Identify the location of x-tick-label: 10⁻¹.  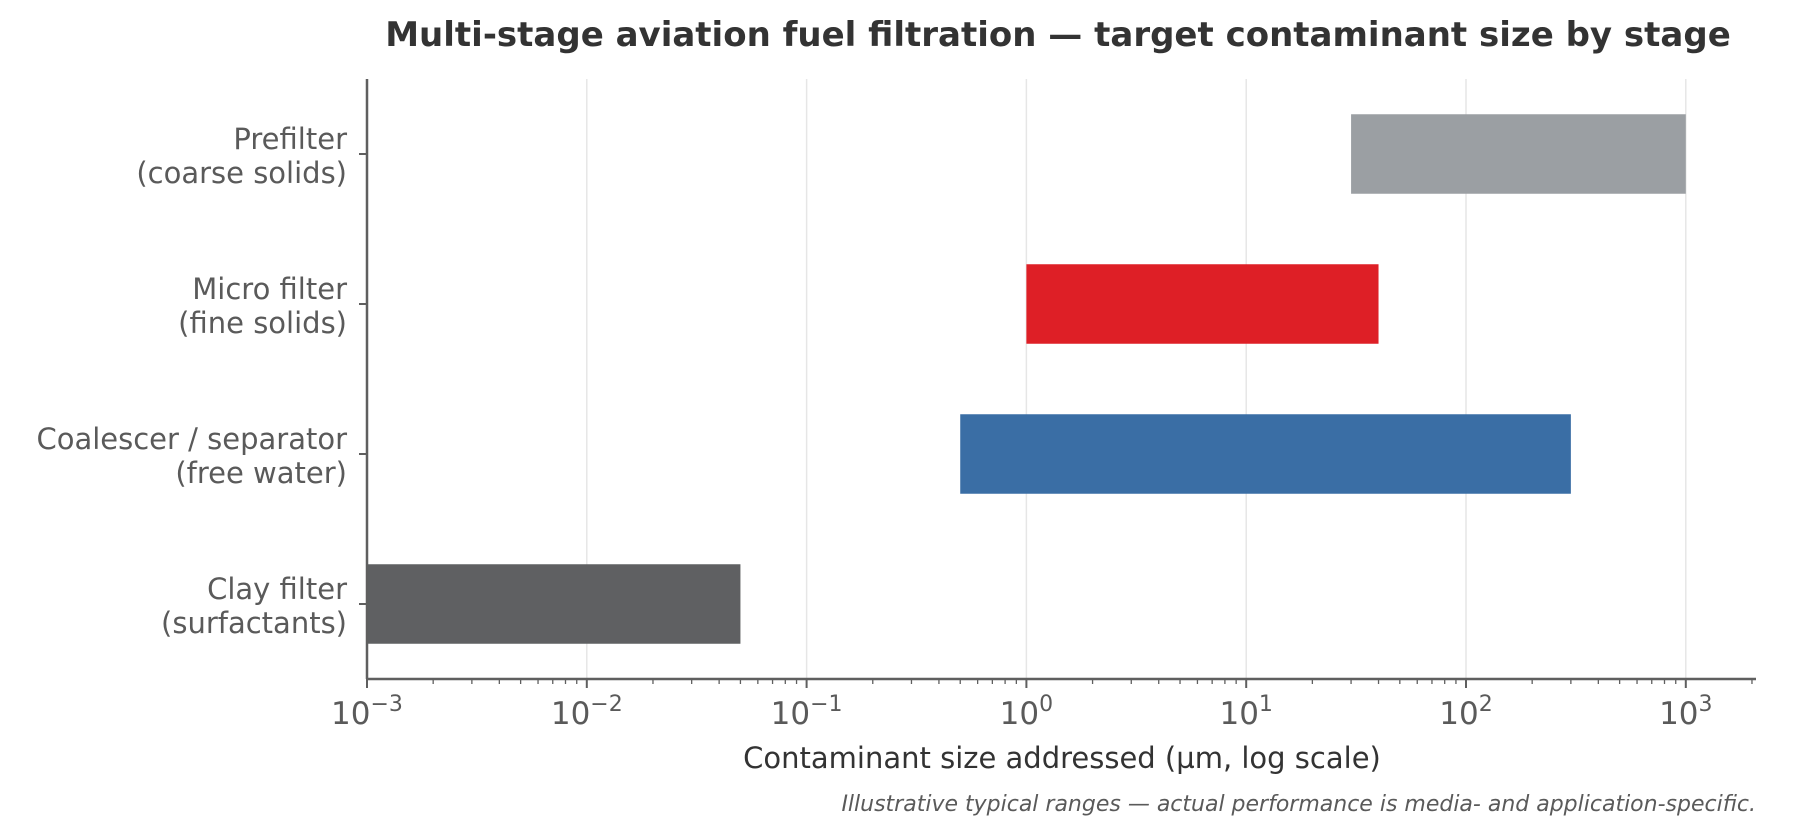
(807, 712).